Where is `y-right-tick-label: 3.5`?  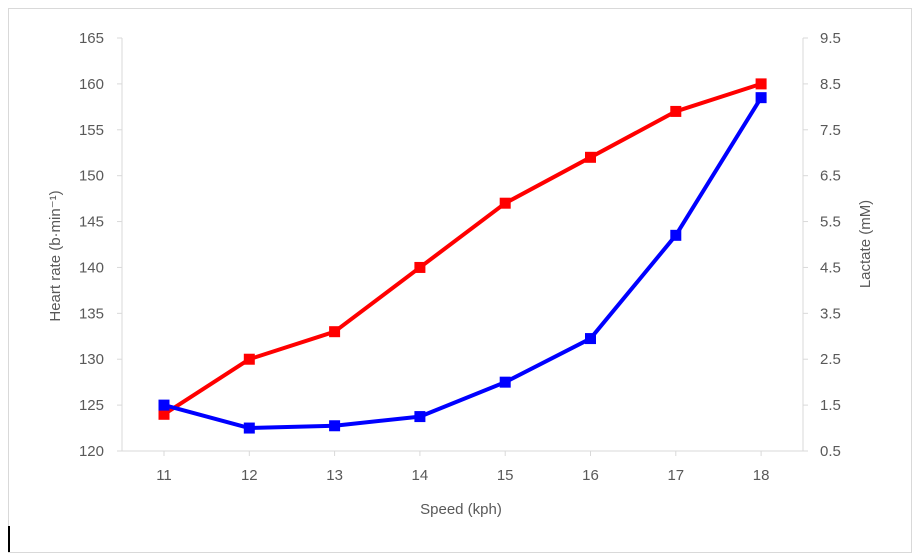 y-right-tick-label: 3.5 is located at coordinates (830, 313).